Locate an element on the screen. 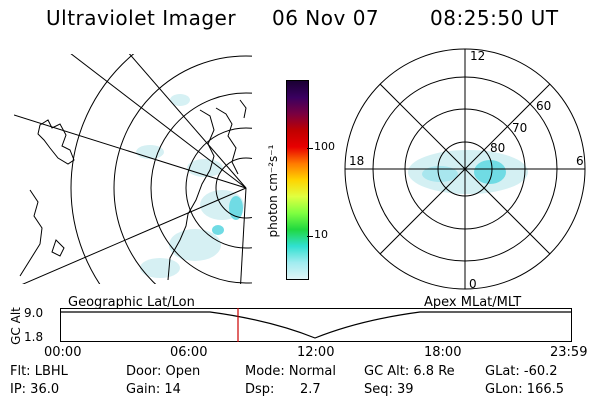  colorbar-unit-label: photon cm⁻²s⁻¹ is located at coordinates (273, 191).